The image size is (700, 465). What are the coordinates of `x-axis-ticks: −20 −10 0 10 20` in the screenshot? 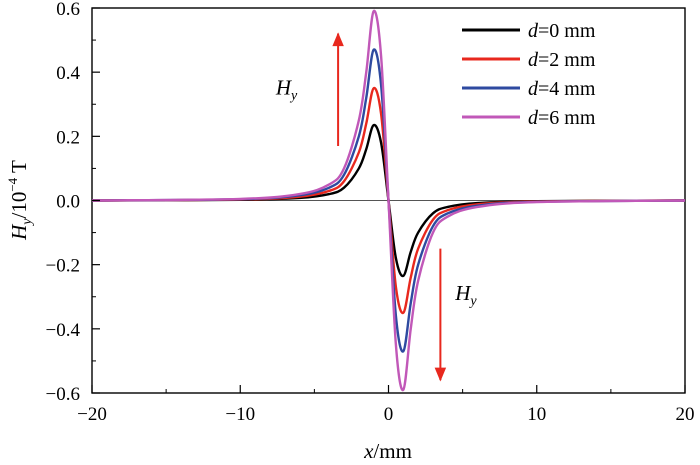 It's located at (386, 405).